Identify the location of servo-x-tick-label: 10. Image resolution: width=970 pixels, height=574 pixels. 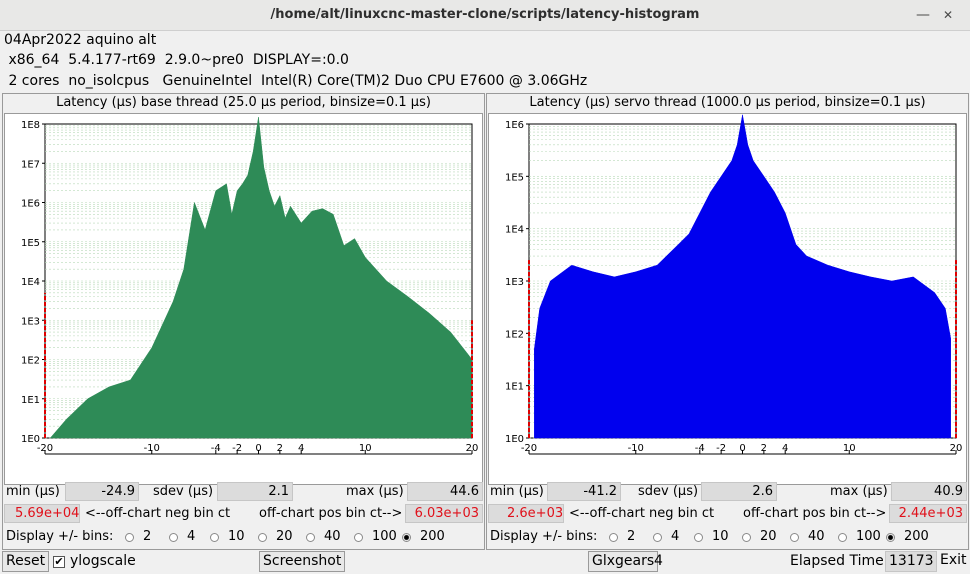
(849, 448).